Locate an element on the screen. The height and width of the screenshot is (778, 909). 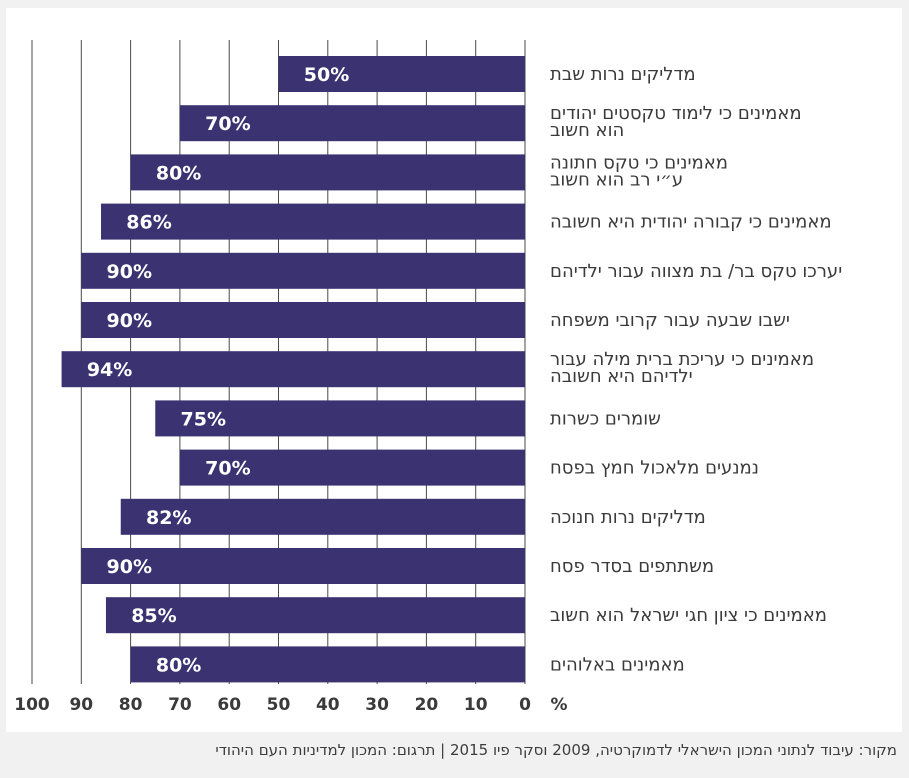
category-label-0: מדליקים נרות שבת is located at coordinates (623, 74).